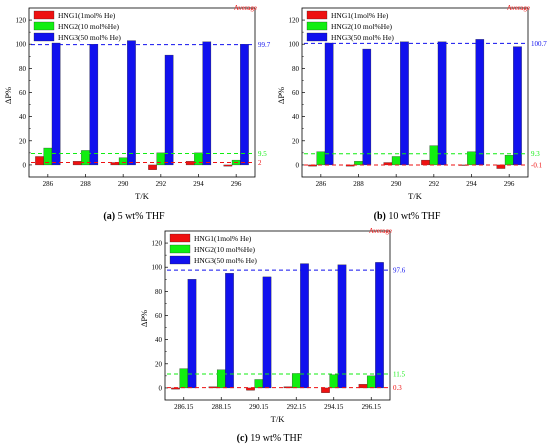 The image size is (550, 448). What do you see at coordinates (297, 407) in the screenshot?
I see `x-tick-label: 292.15` at bounding box center [297, 407].